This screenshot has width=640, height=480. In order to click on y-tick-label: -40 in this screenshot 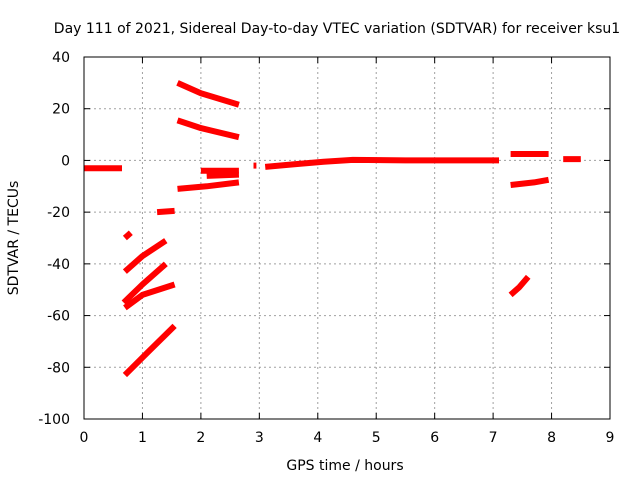, I will do `click(58, 265)`.